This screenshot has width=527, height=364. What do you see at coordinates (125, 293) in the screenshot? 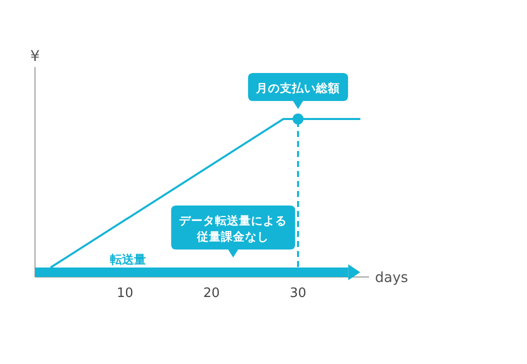
I see `x-tick-label: 10` at bounding box center [125, 293].